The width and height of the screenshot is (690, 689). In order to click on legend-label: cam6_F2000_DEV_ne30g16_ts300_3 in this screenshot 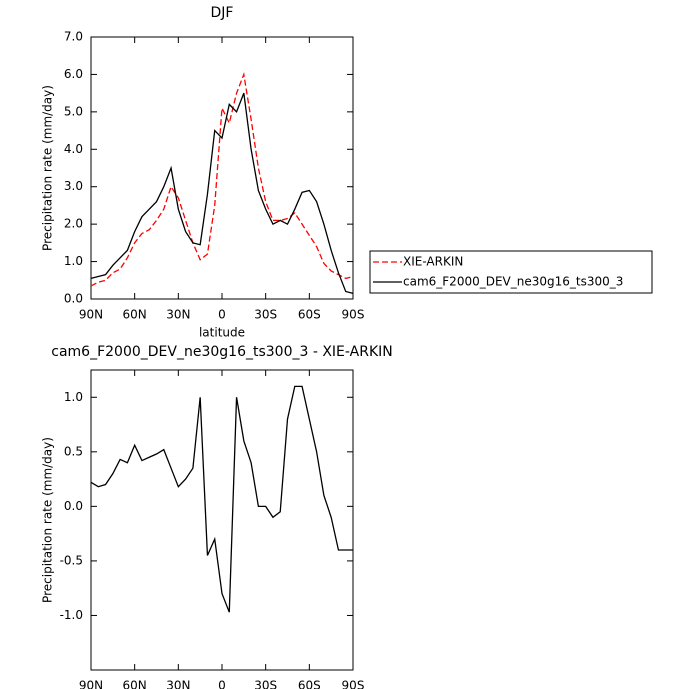, I will do `click(513, 282)`.